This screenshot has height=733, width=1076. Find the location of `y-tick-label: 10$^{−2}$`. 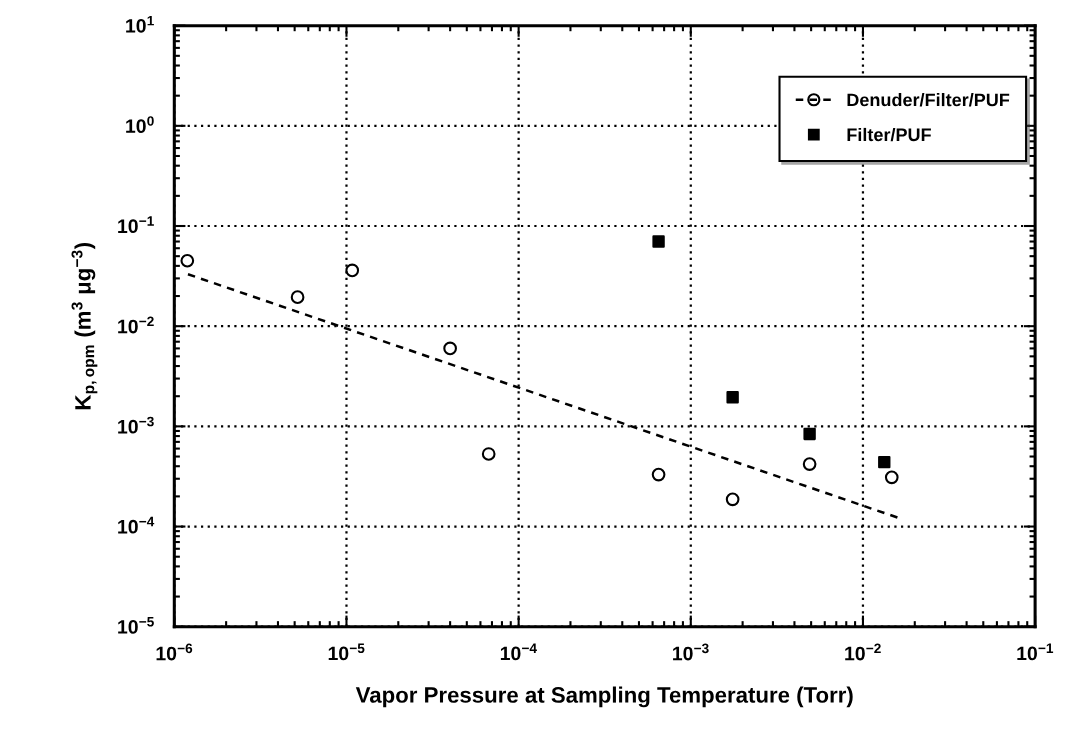

y-tick-label: 10$^{−2}$ is located at coordinates (136, 325).